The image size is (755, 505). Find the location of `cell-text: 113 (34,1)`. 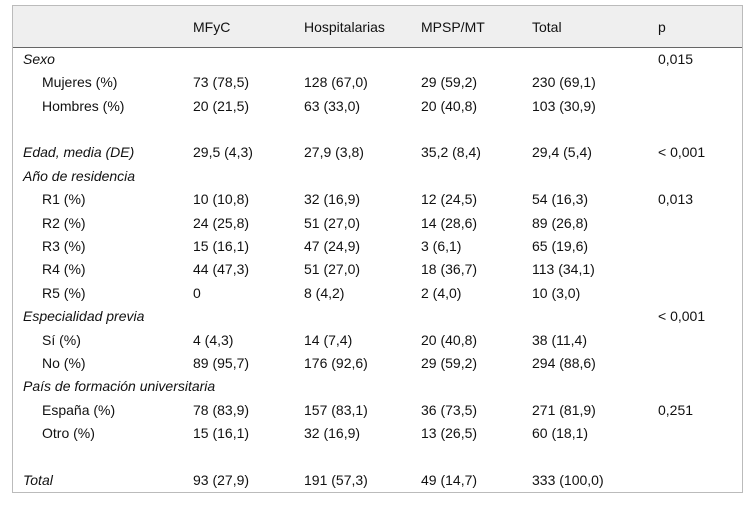

cell-text: 113 (34,1) is located at coordinates (563, 269).